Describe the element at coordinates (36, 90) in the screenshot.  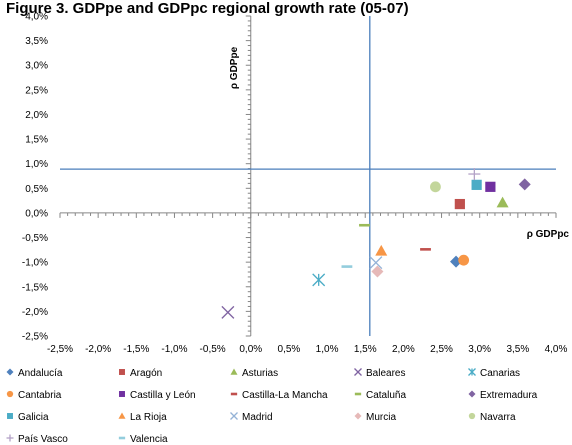
I see `y-tick-label: 2,5%` at that location.